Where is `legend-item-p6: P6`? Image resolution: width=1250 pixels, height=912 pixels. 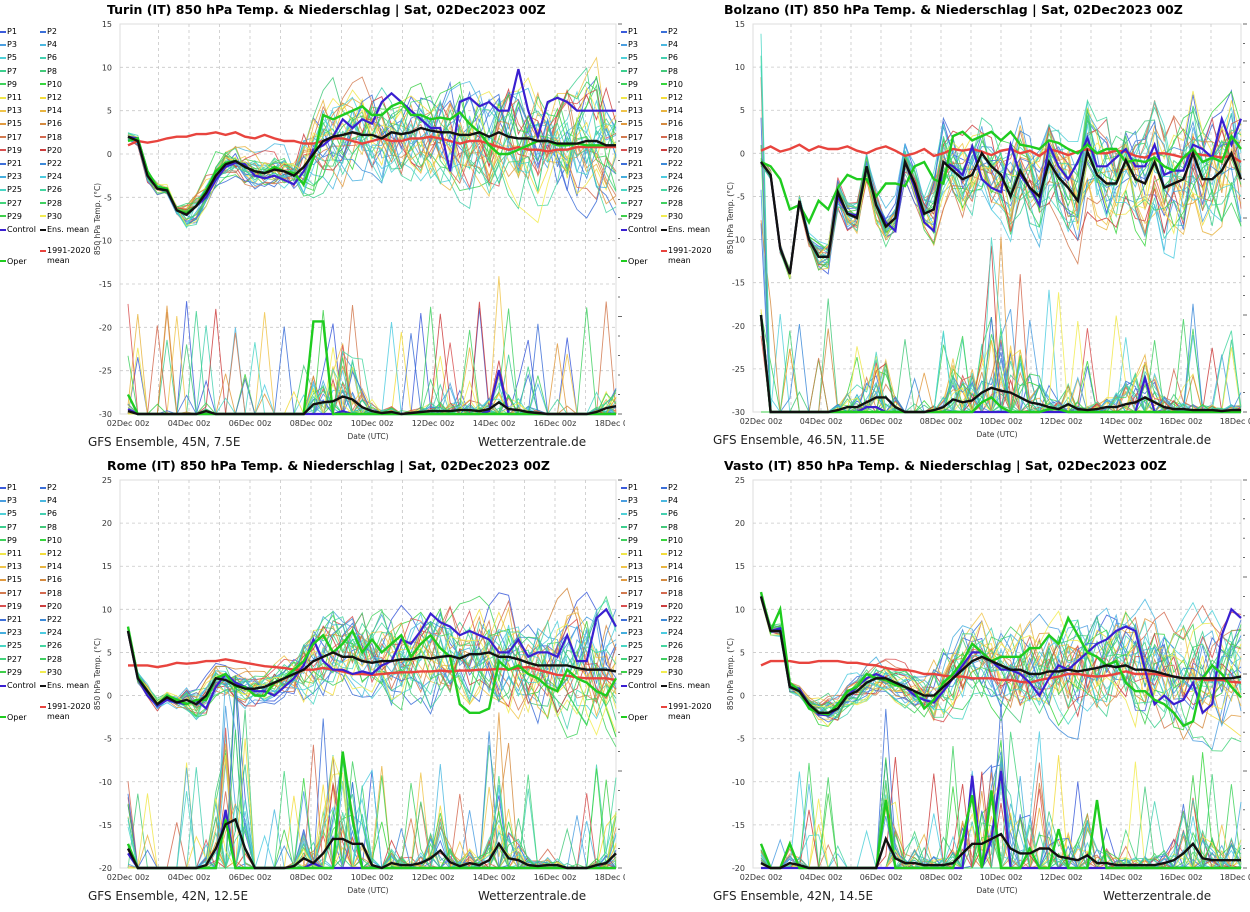
legend-item-p6: P6 is located at coordinates (48, 58).